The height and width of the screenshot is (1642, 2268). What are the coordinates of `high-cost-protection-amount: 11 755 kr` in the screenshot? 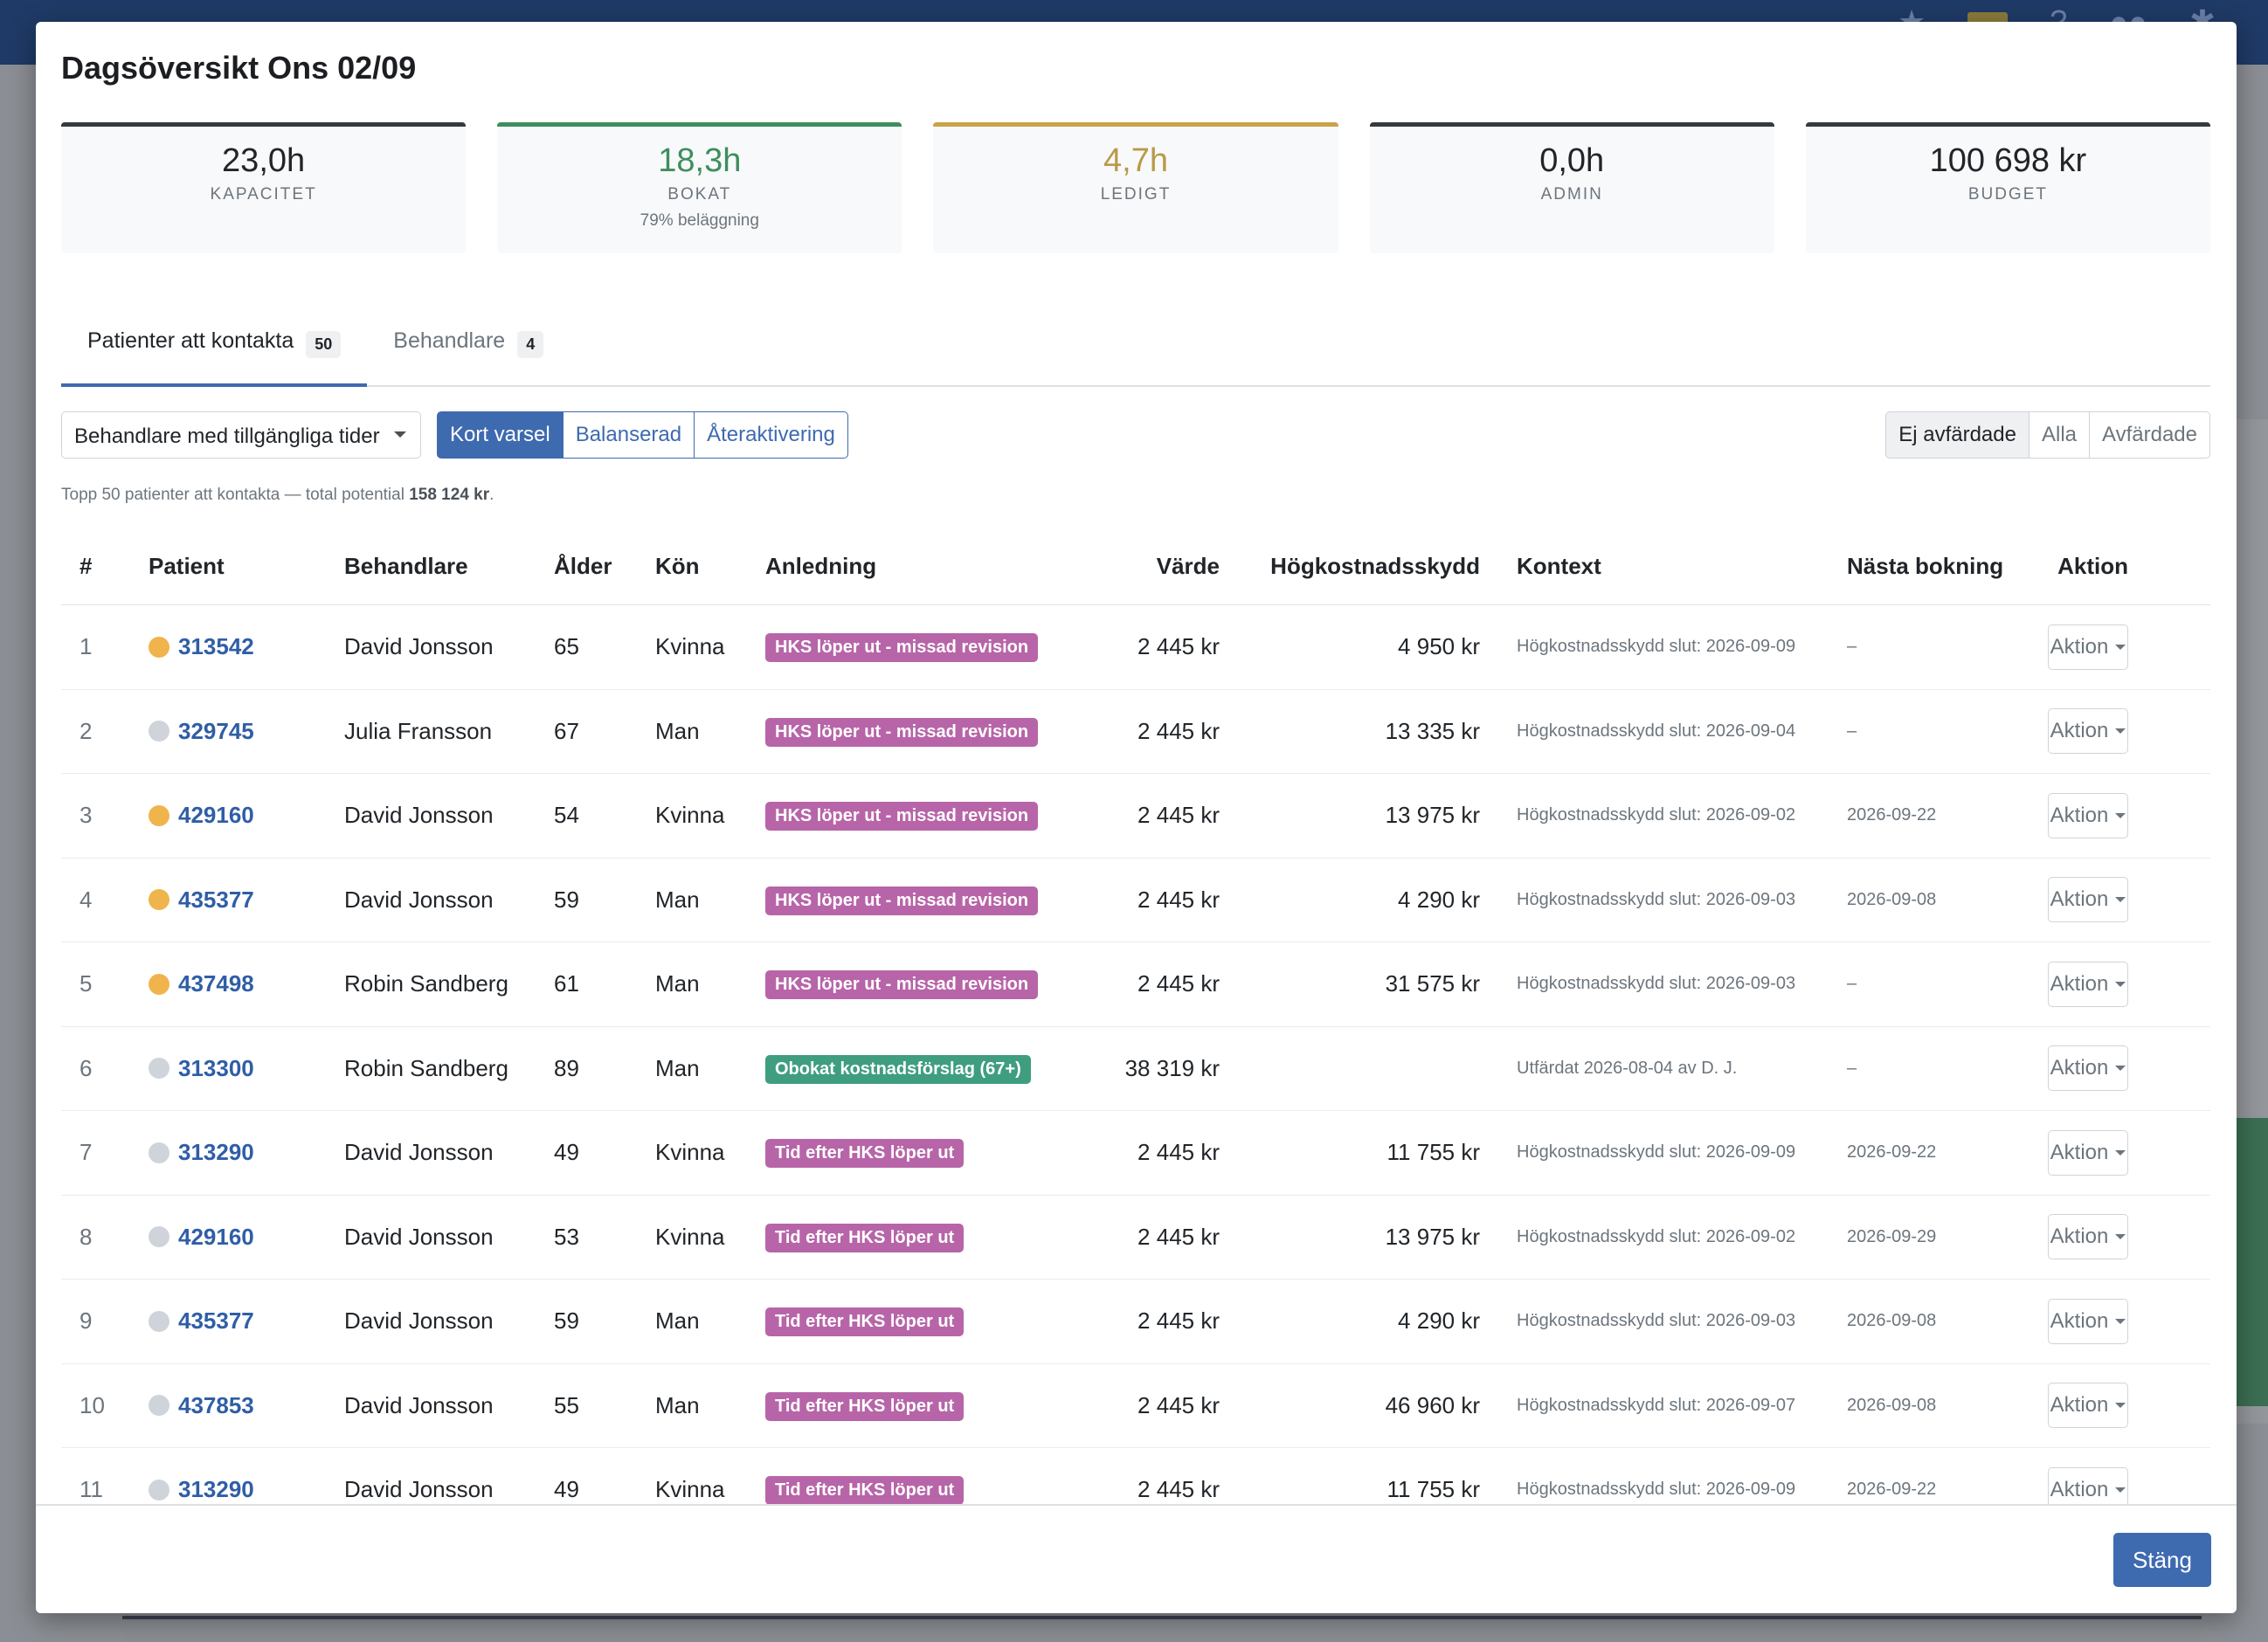 It's located at (1433, 1152).